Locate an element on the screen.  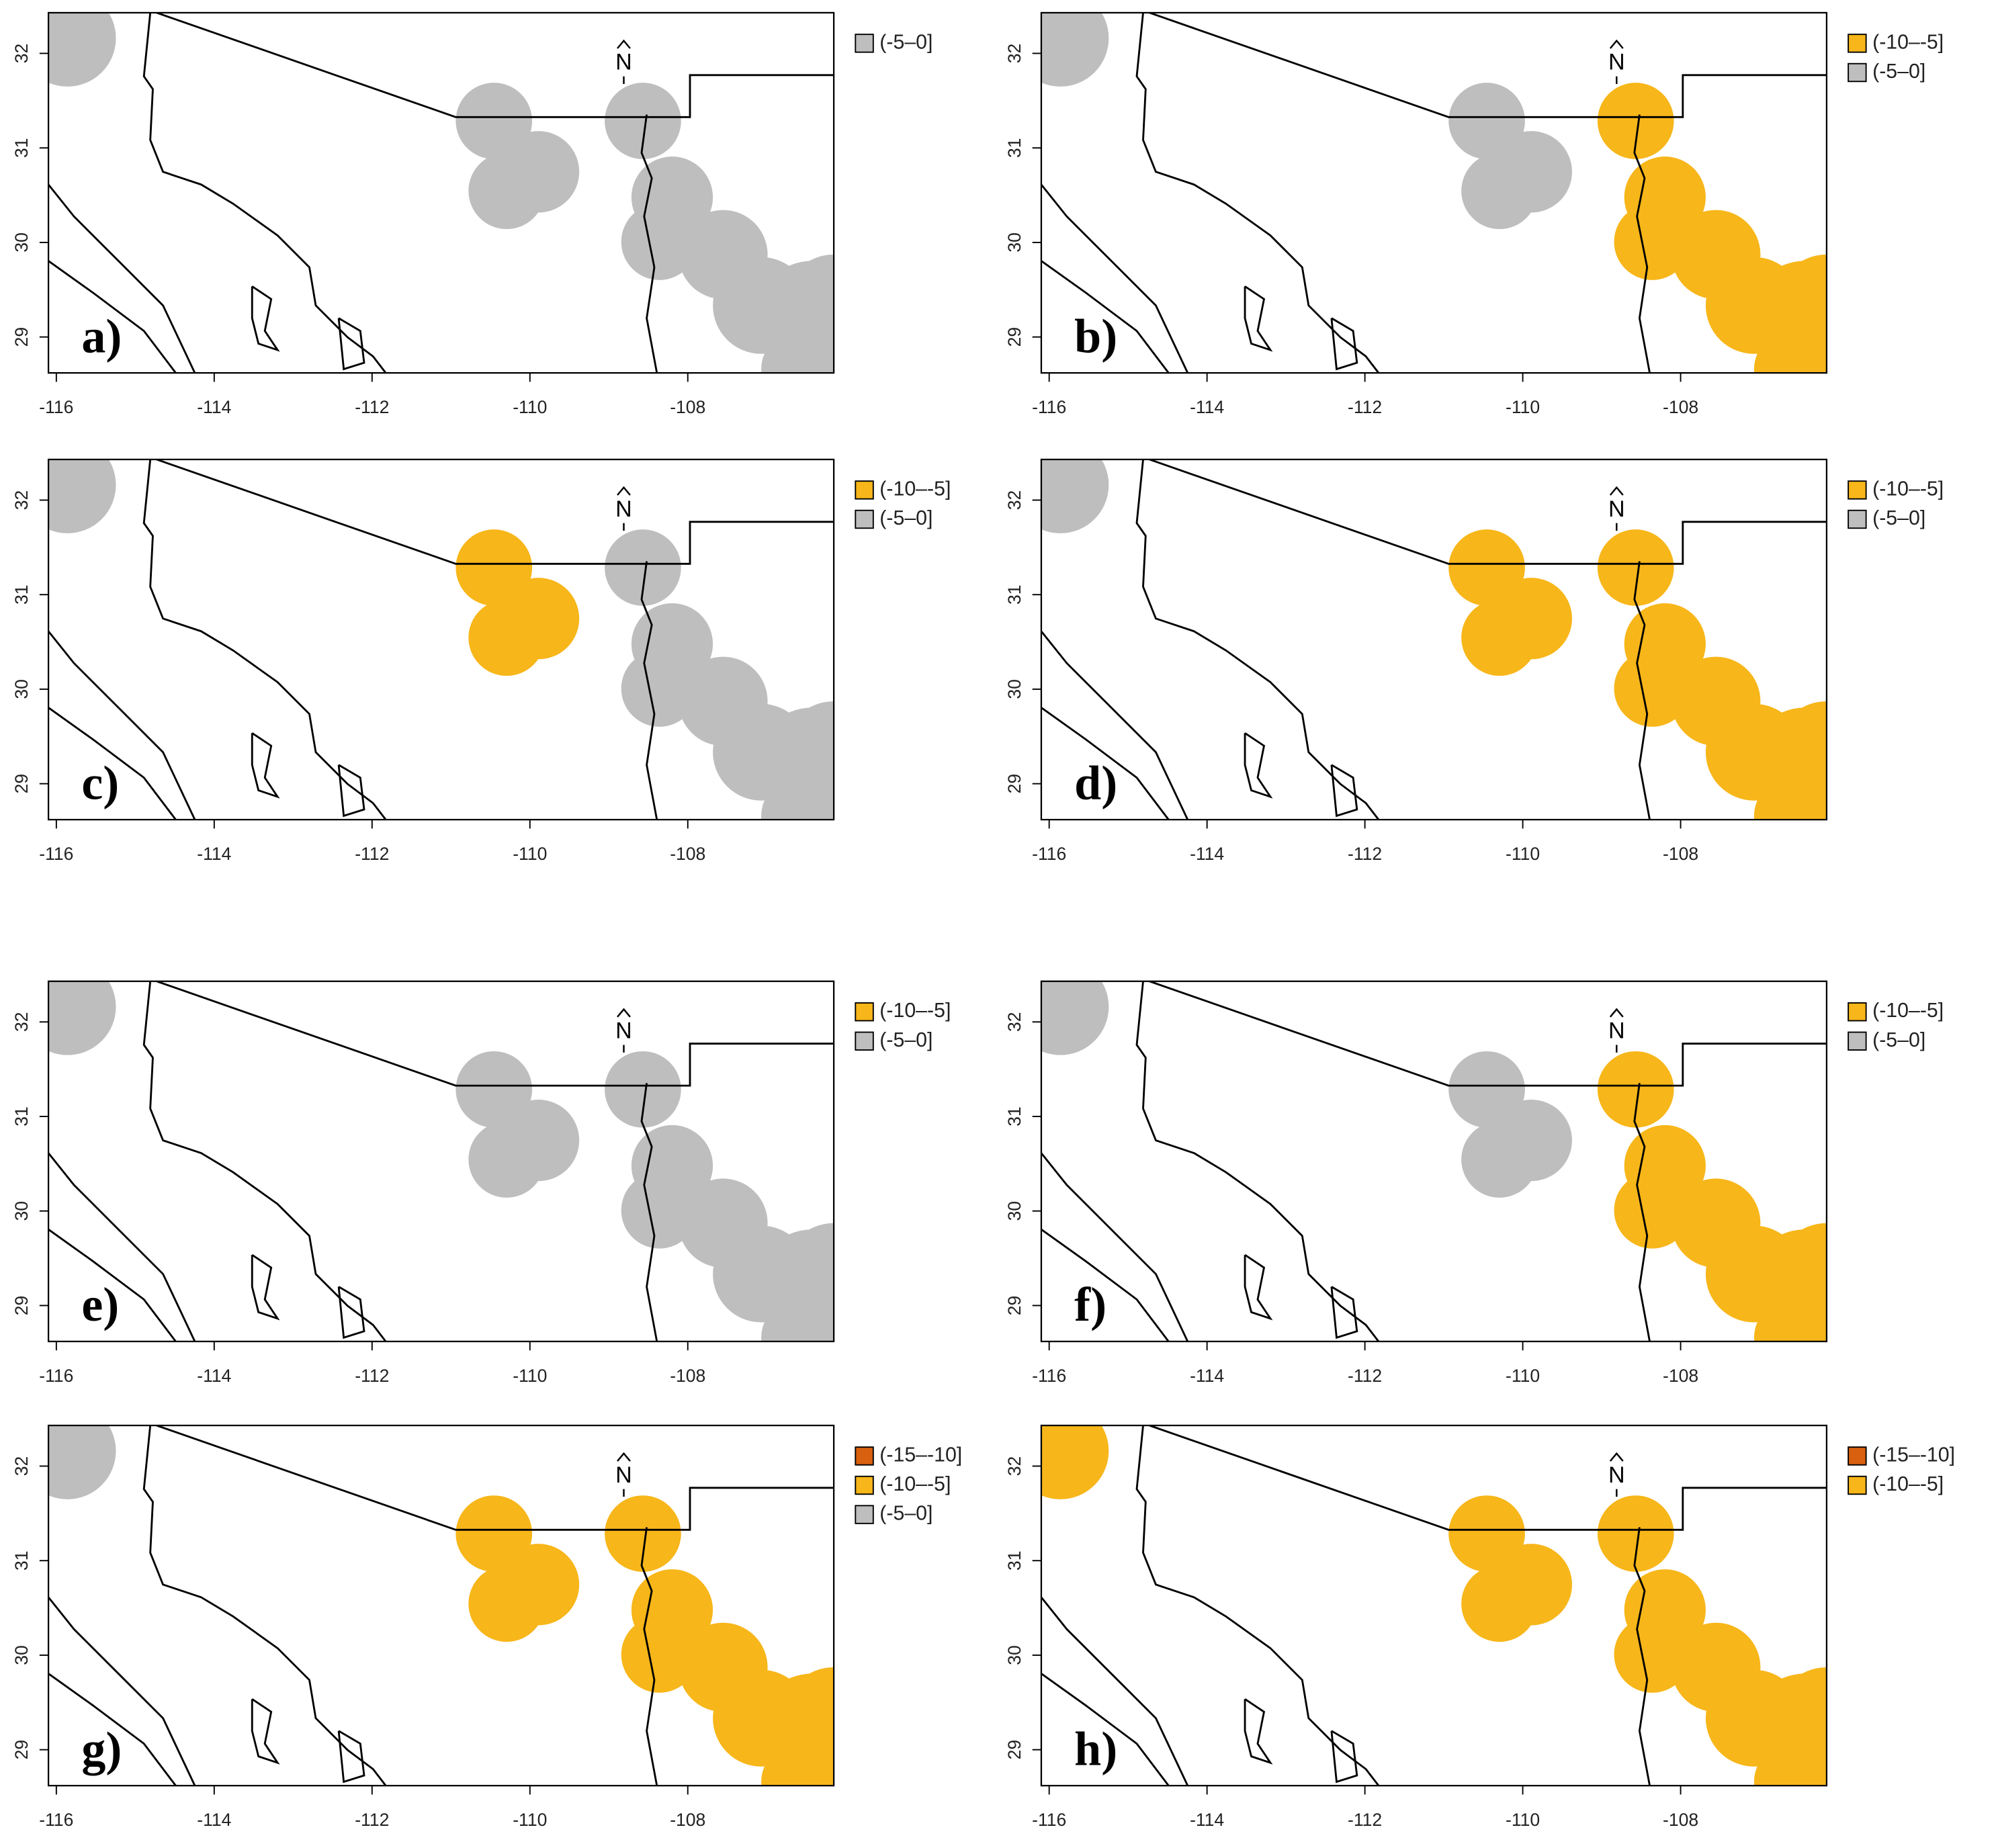
panel-label: f) is located at coordinates (1090, 1304).